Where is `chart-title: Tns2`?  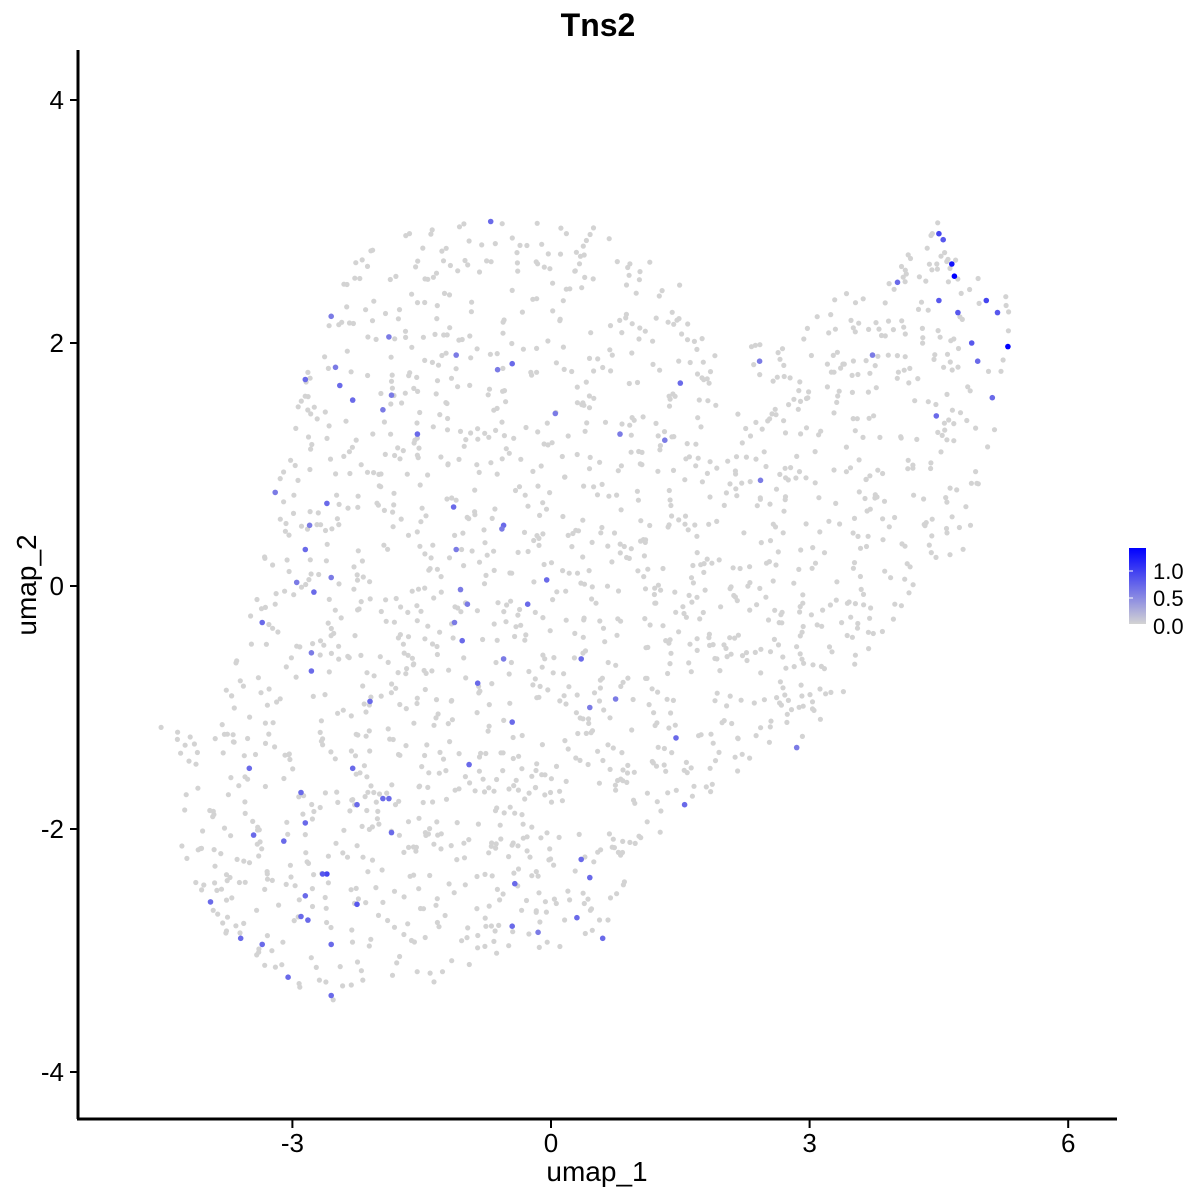
chart-title: Tns2 is located at coordinates (598, 25).